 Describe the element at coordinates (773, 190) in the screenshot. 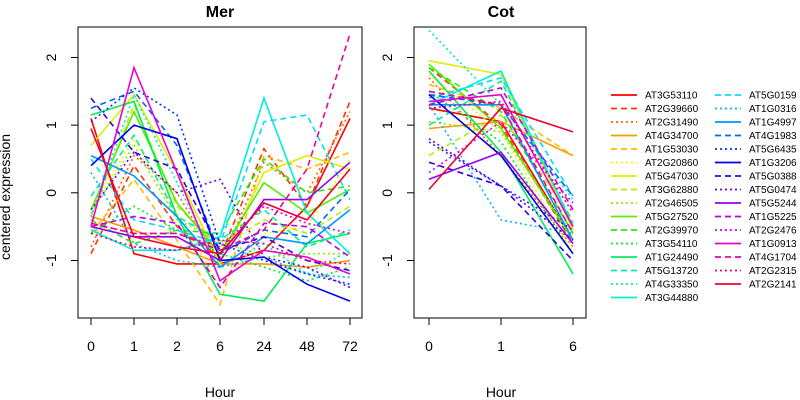

I see `legend-label: AT5G0474` at that location.